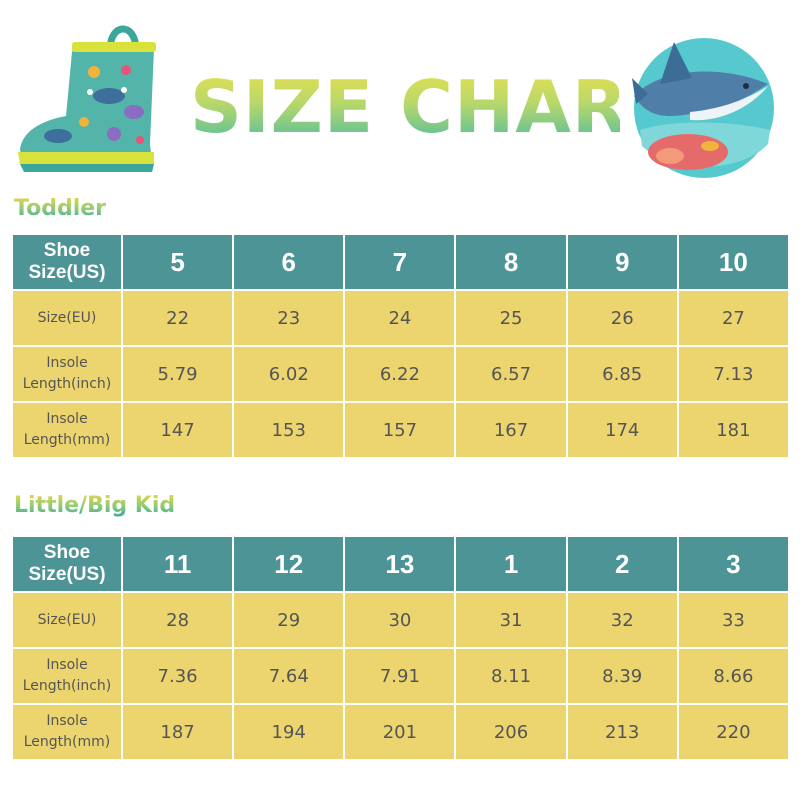 Image resolution: width=800 pixels, height=800 pixels. Describe the element at coordinates (622, 564) in the screenshot. I see `us-size-cell: 2` at that location.